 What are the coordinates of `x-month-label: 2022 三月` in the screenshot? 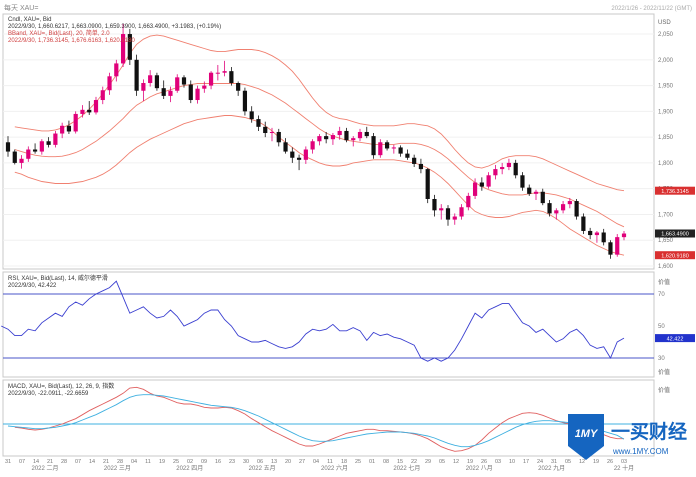 It's located at (117, 468).